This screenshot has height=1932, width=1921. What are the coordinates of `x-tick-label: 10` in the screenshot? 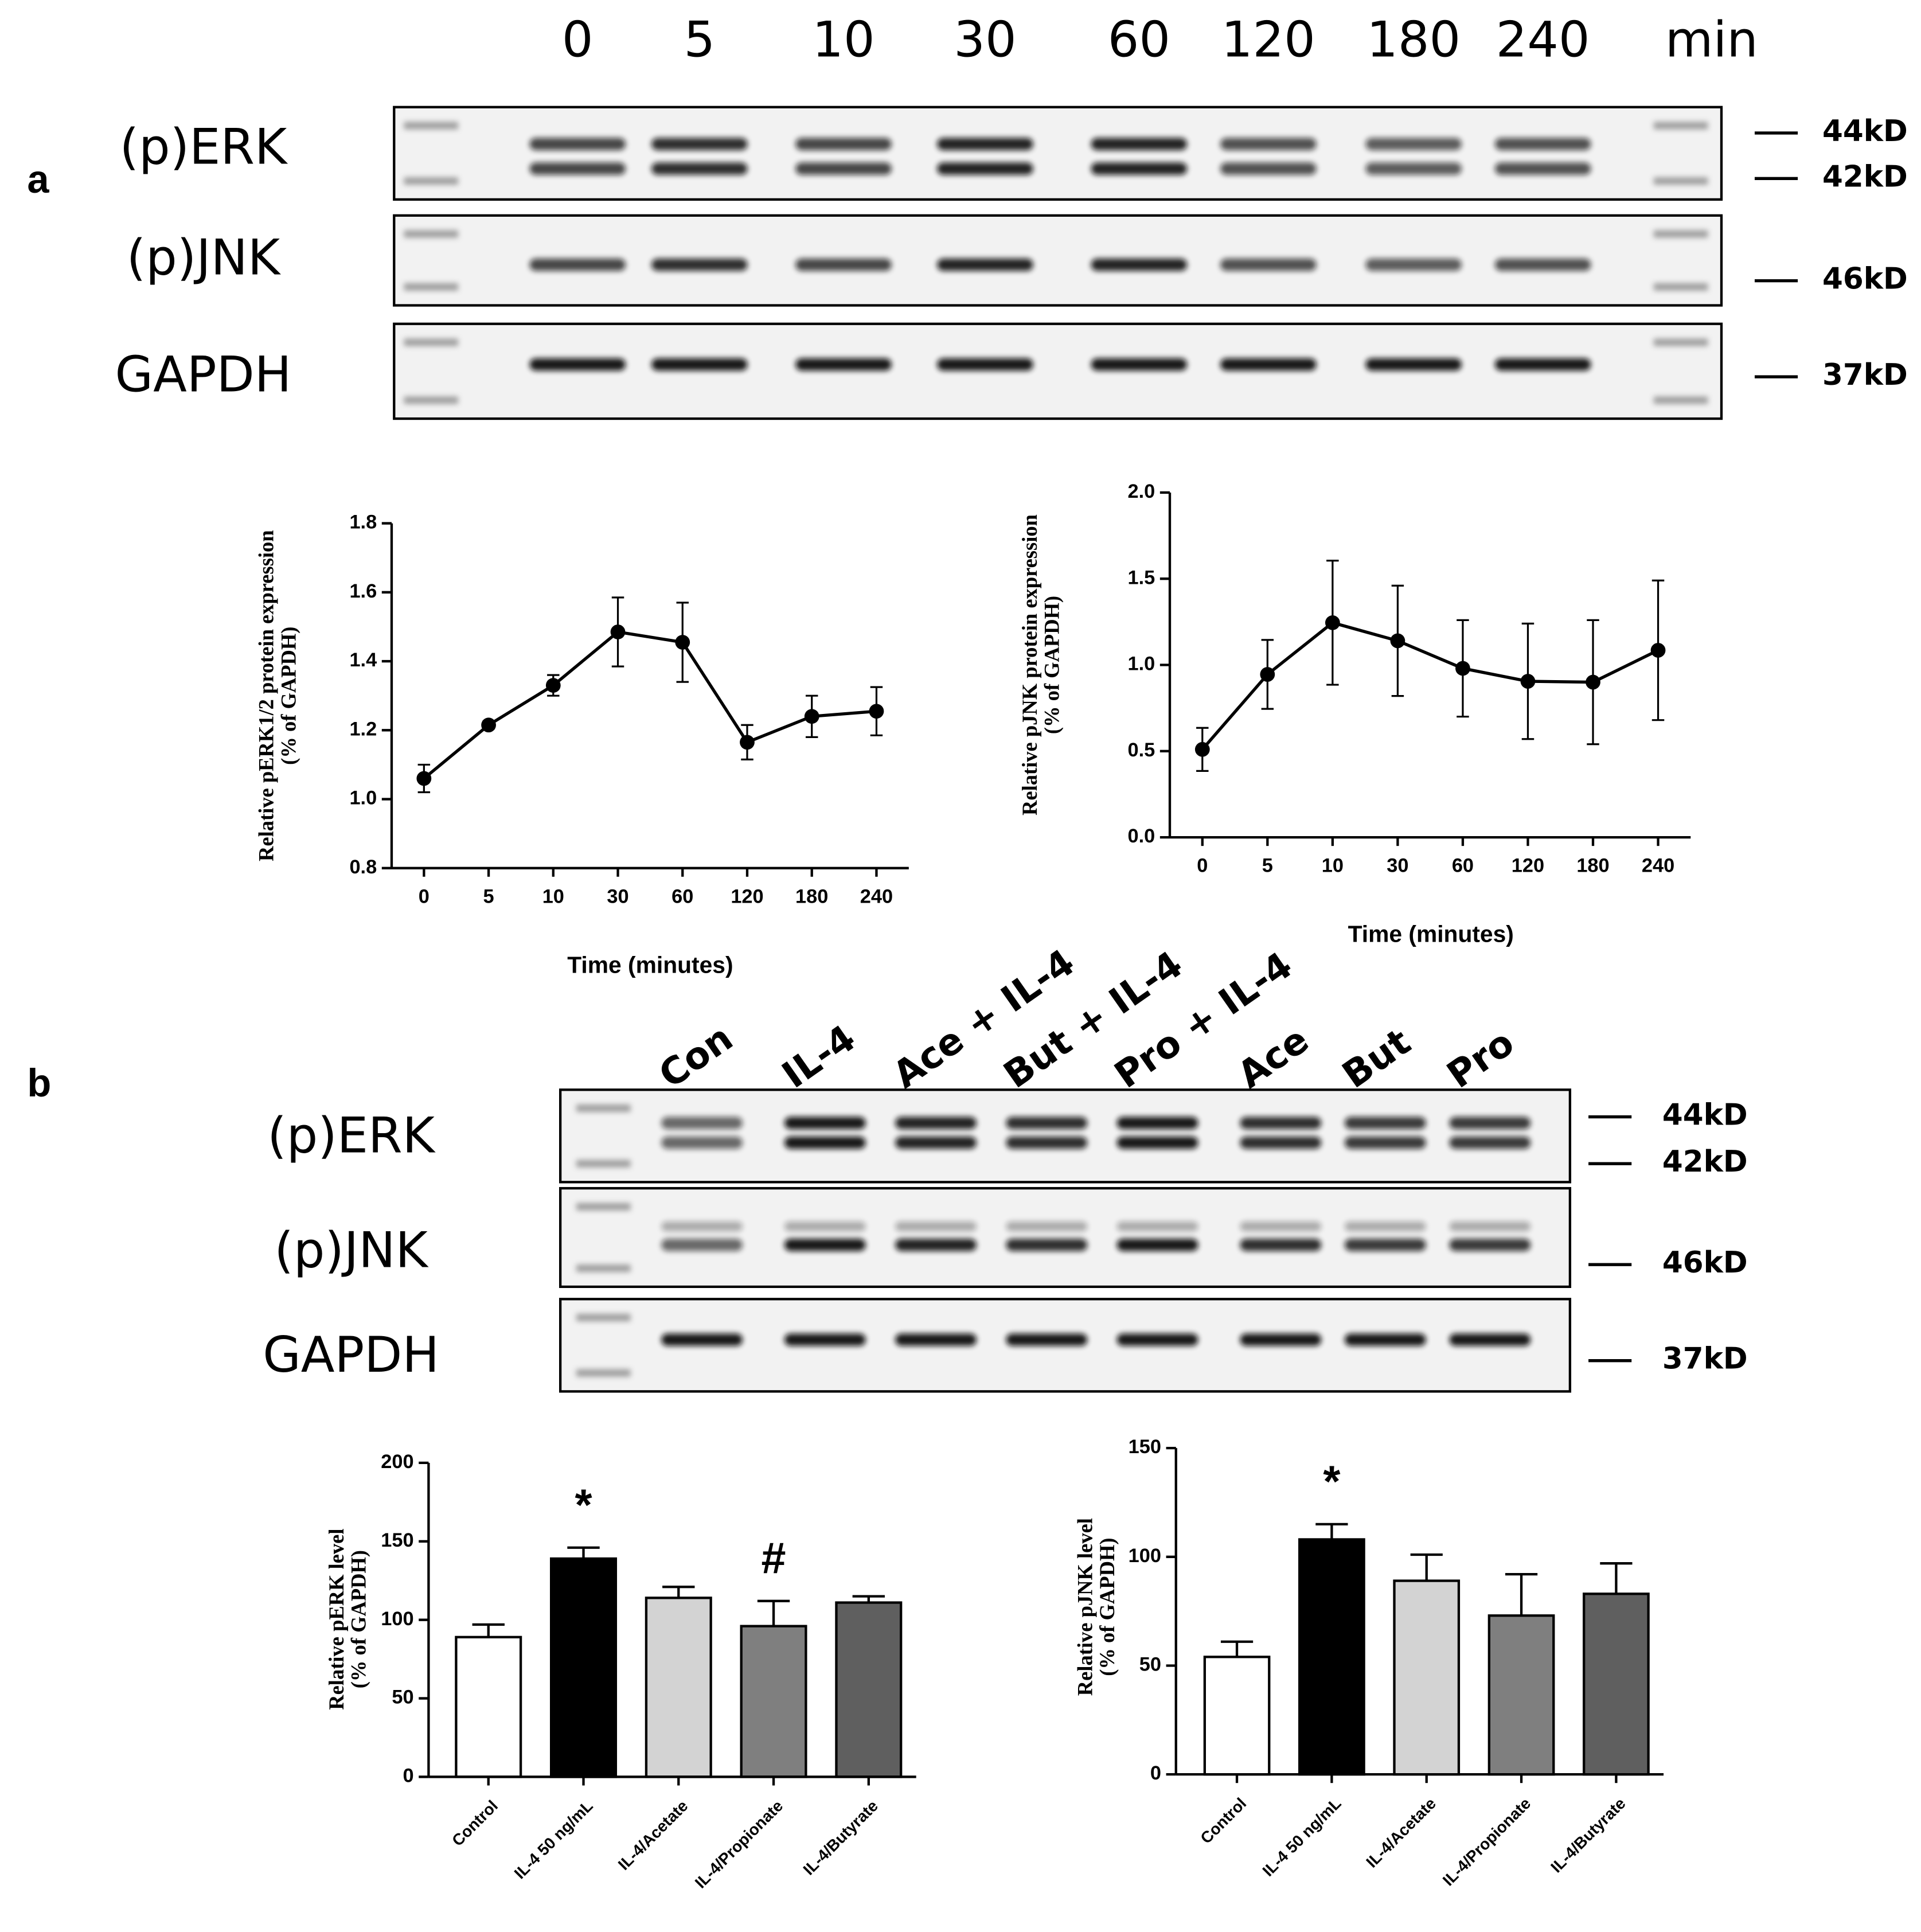 It's located at (1333, 866).